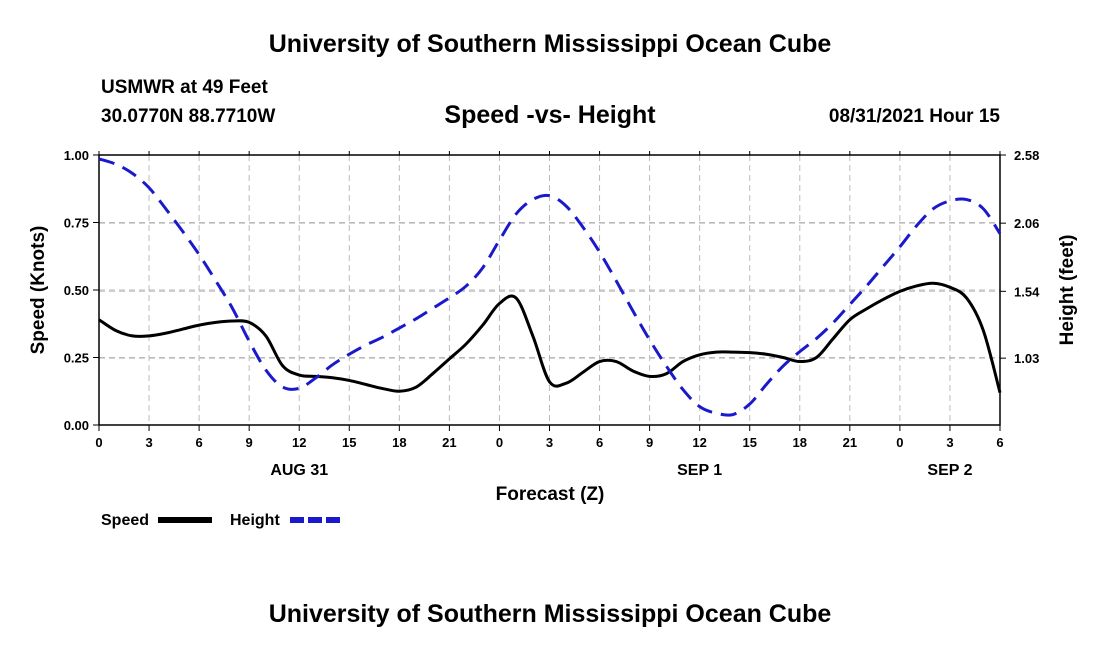  Describe the element at coordinates (1027, 291) in the screenshot. I see `y-right-tick-label: 1.54` at that location.